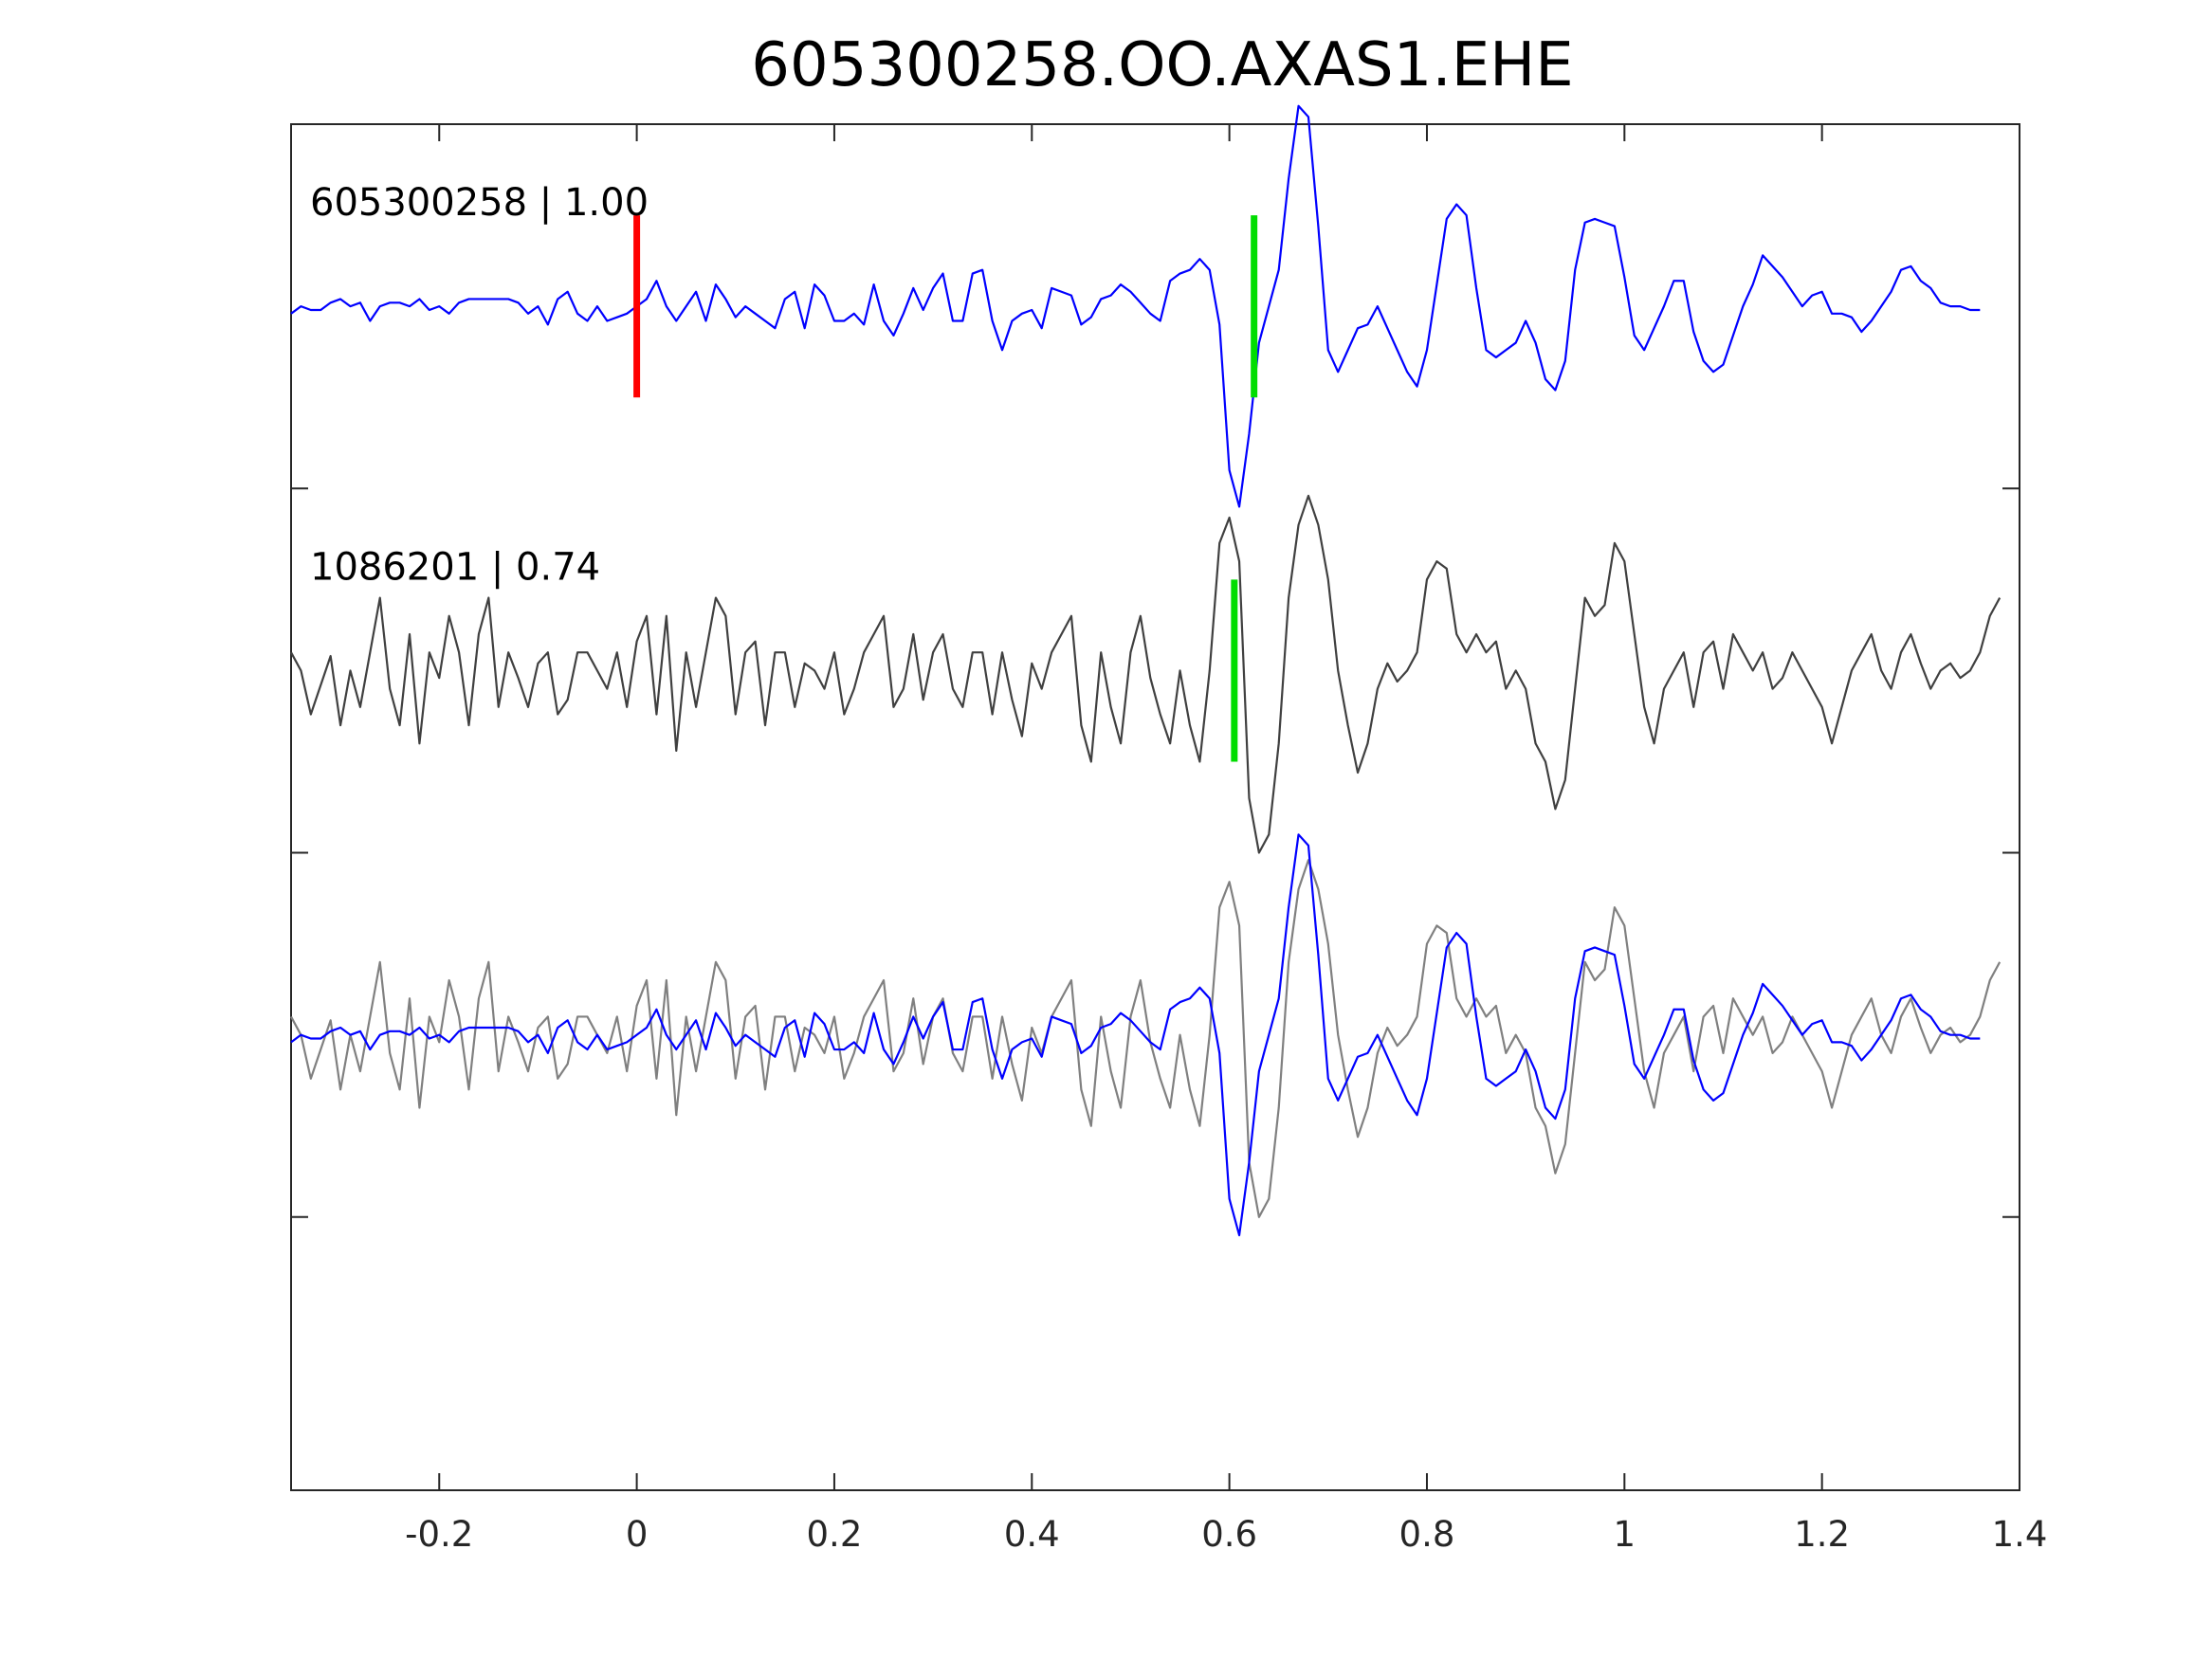 This screenshot has height=1659, width=2212. Describe the element at coordinates (479, 385) in the screenshot. I see `trace-labels: 605300258 | 1.00 1086201 | 0.74` at that location.